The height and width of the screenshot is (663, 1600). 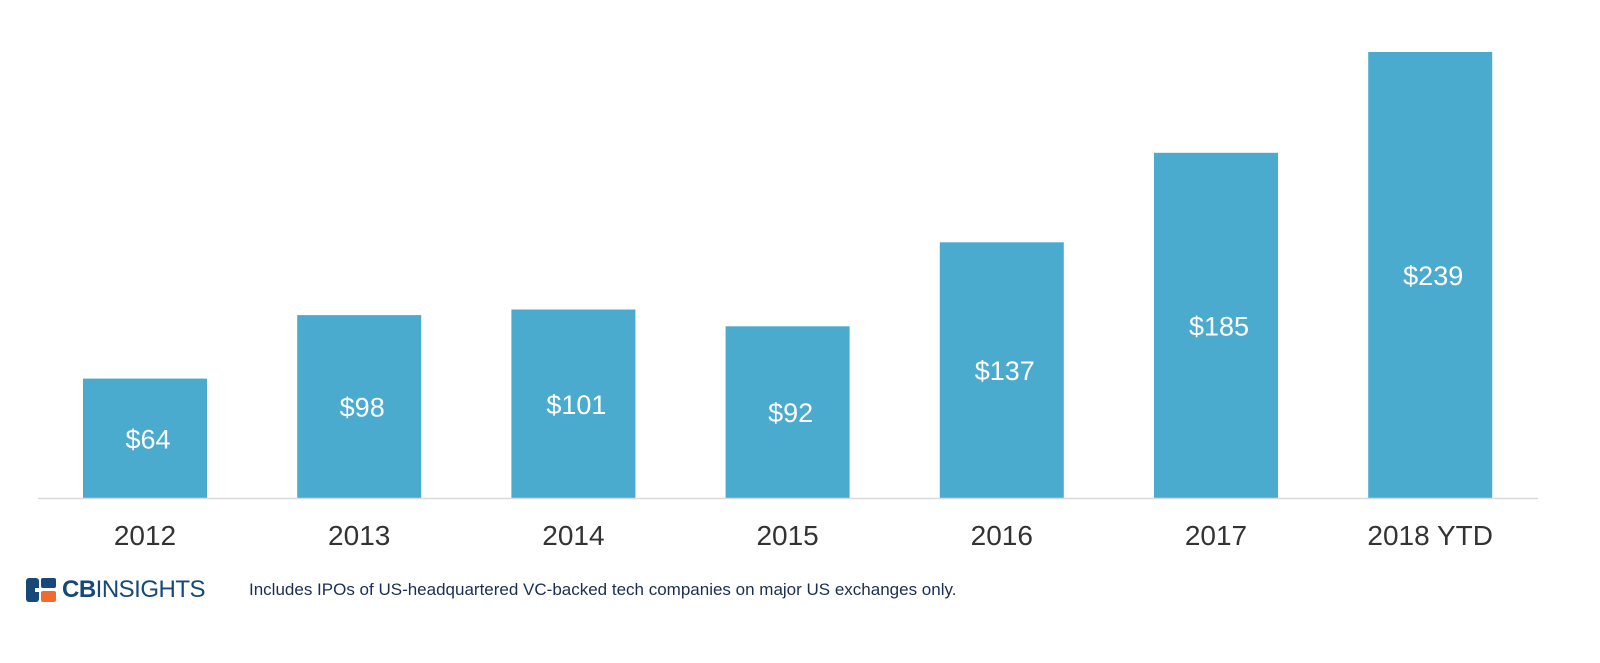 I want to click on bar-2016, so click(x=1001, y=370).